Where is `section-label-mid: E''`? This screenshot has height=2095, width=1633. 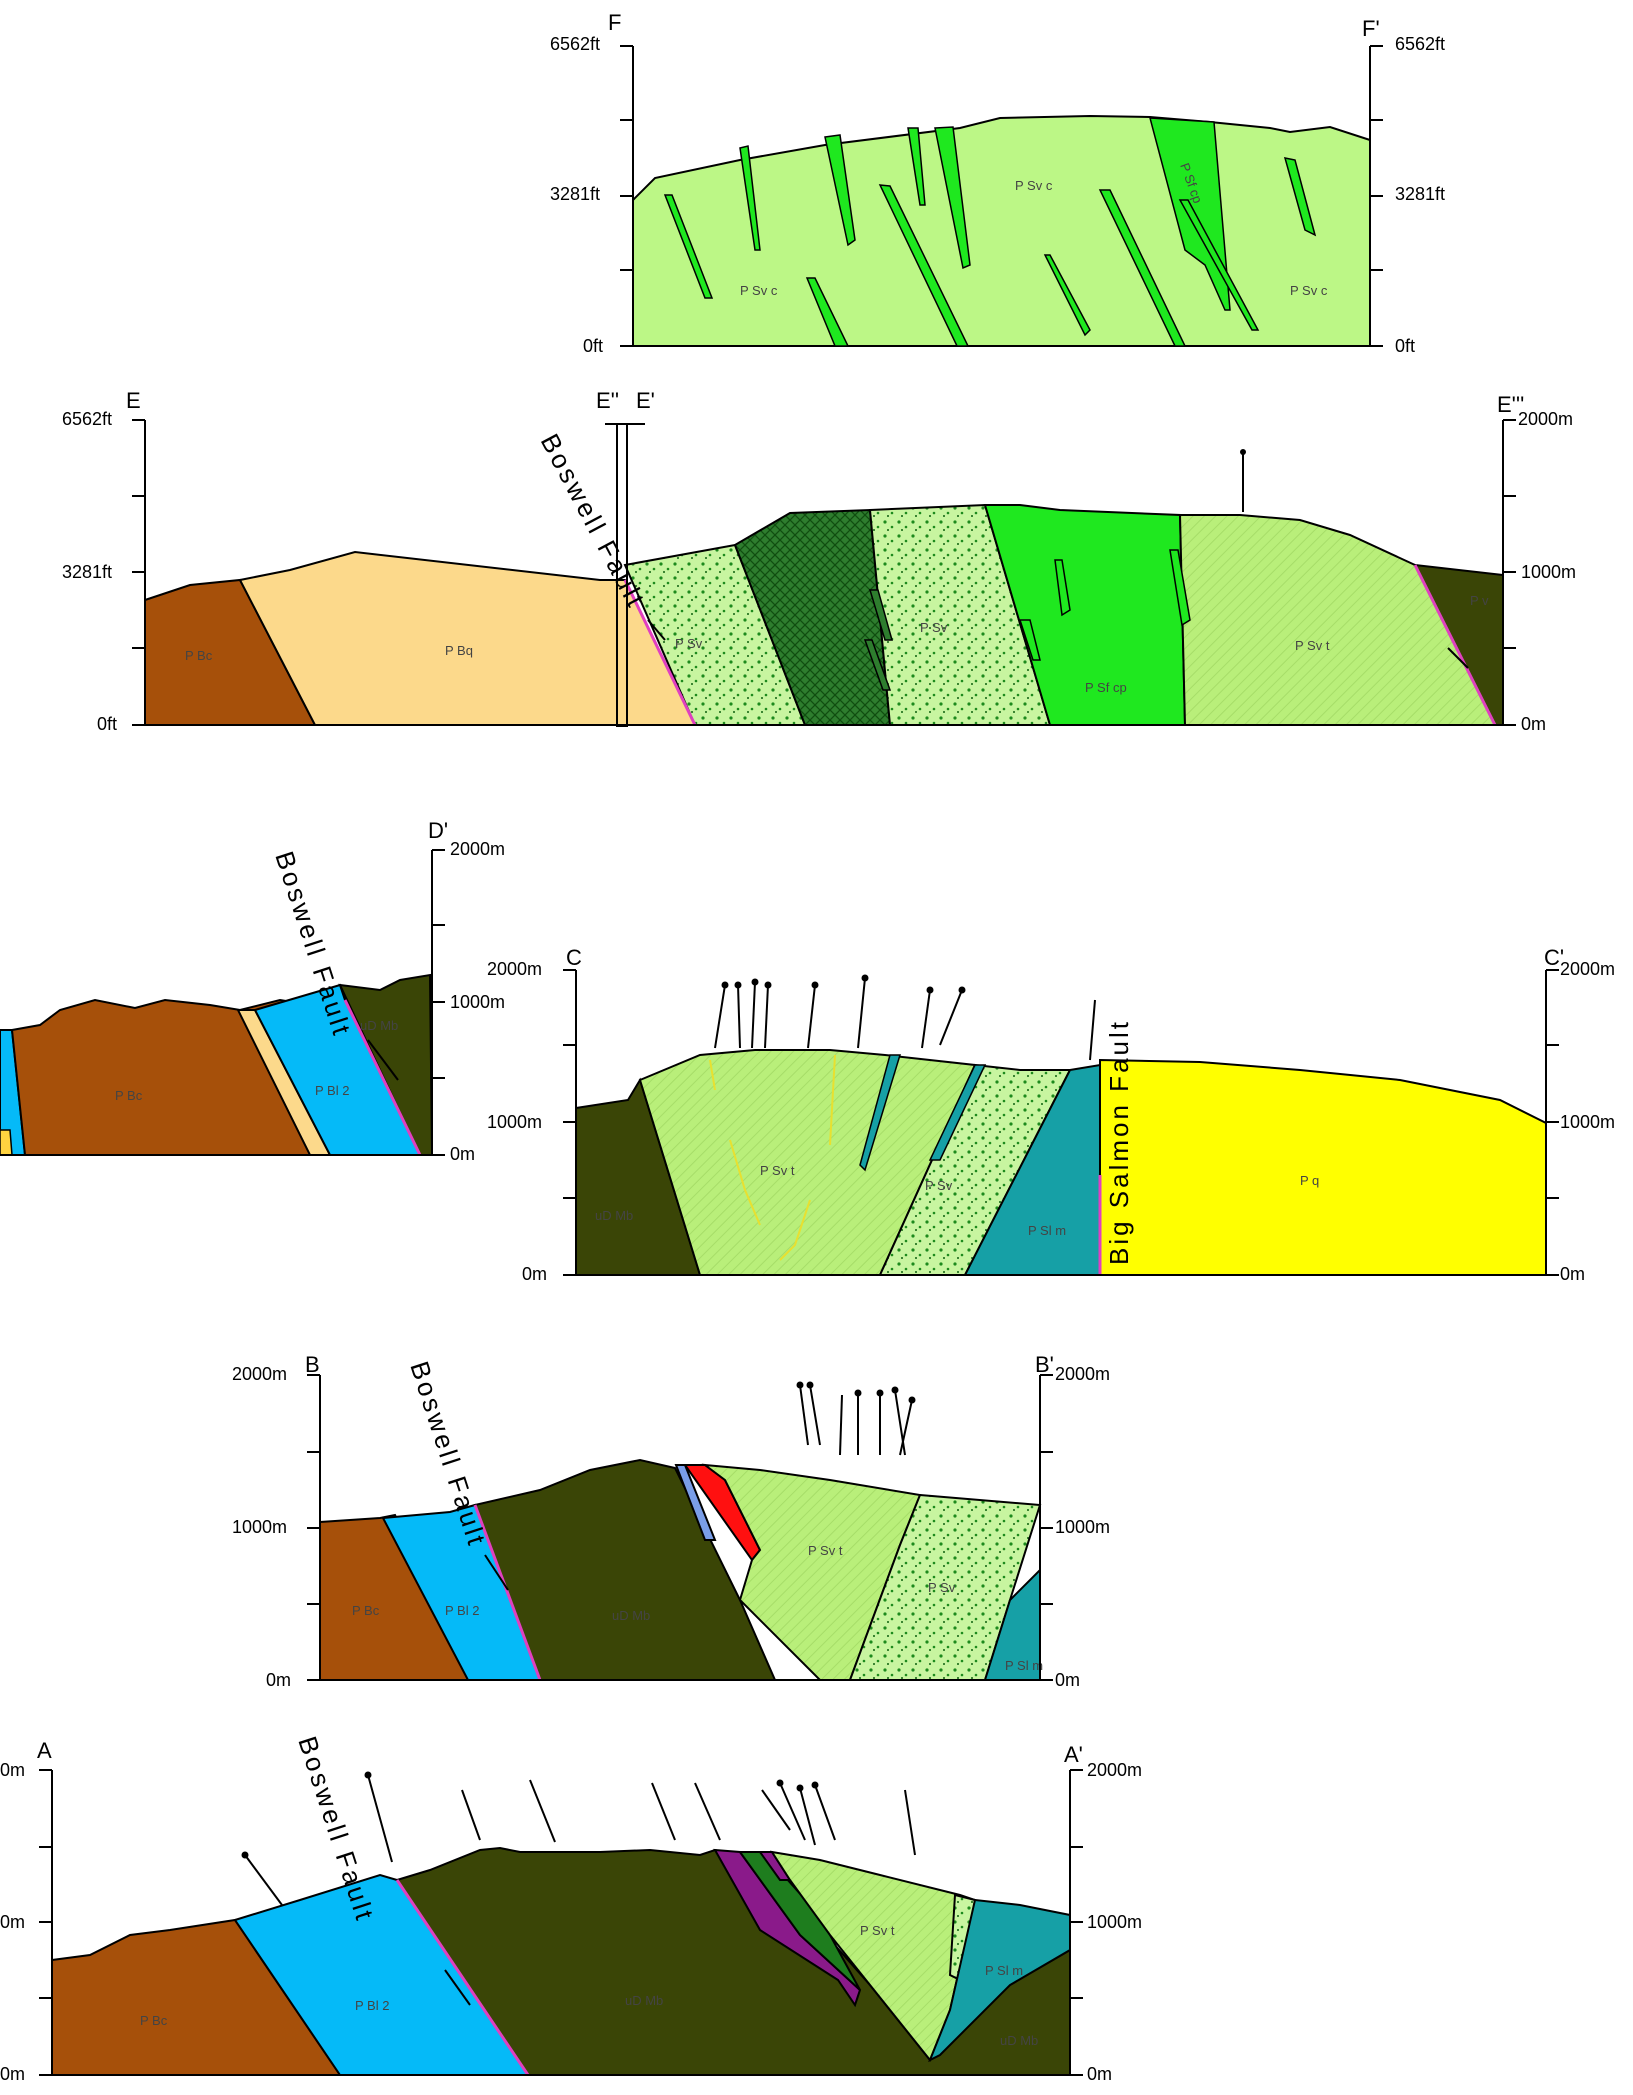 section-label-mid: E'' is located at coordinates (607, 400).